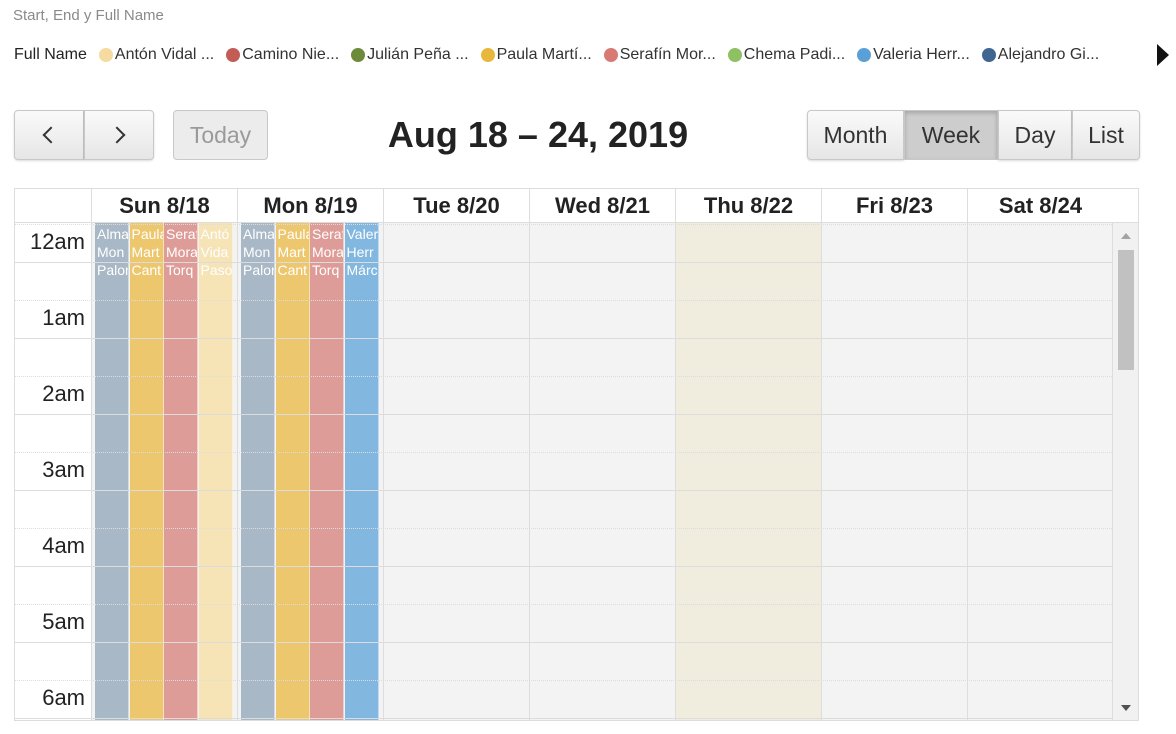  Describe the element at coordinates (456, 206) in the screenshot. I see `day-header: Tue 8/20` at that location.